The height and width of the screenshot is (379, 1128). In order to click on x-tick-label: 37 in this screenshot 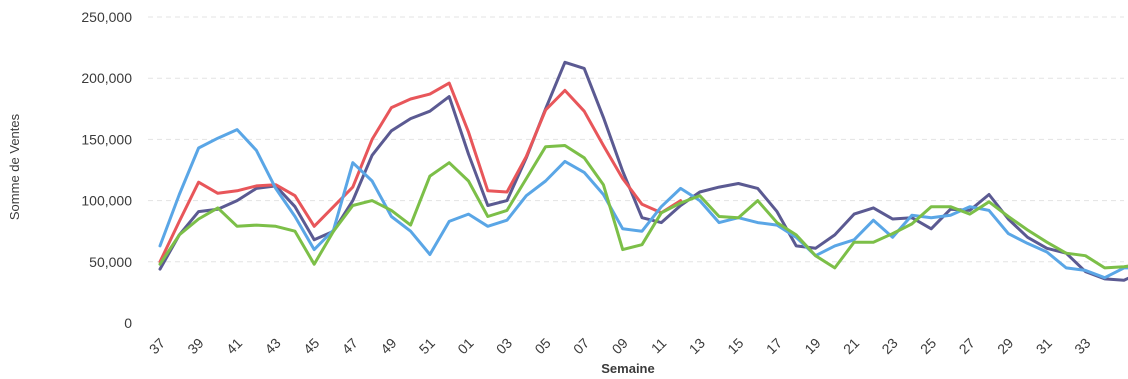, I will do `click(157, 346)`.